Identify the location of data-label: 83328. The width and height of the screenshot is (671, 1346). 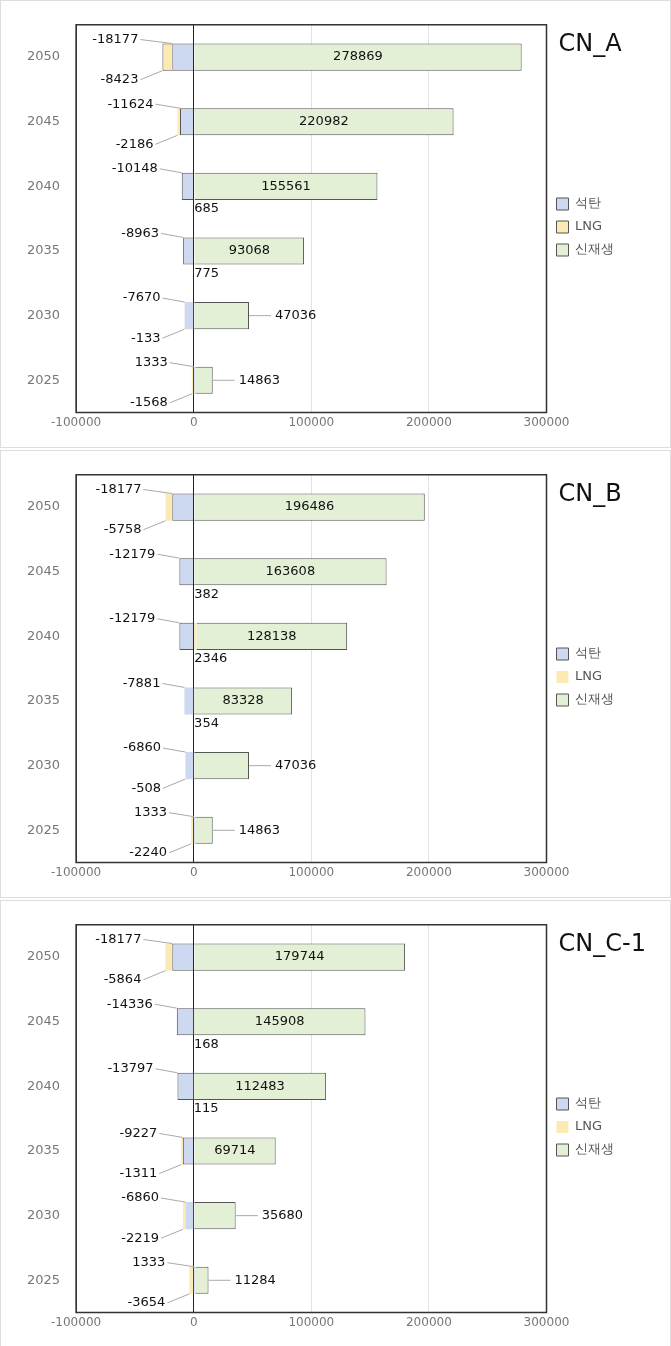
(243, 700).